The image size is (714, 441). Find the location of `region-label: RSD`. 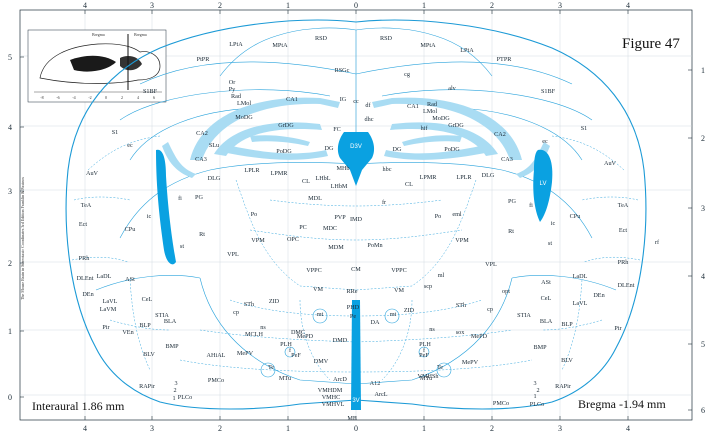

region-label: RSD is located at coordinates (386, 38).